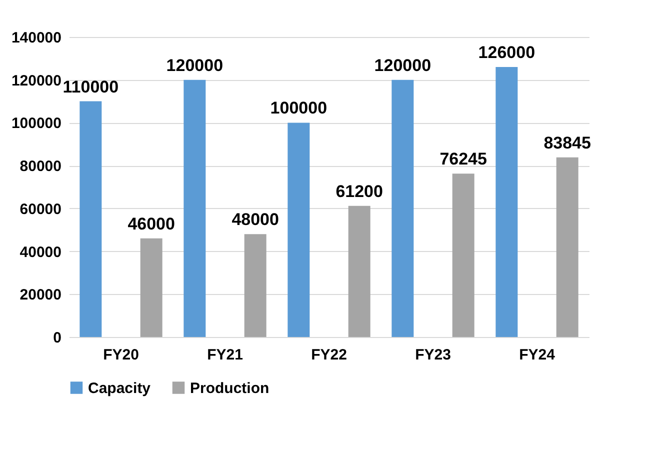 The image size is (660, 454). I want to click on data-label: 126000, so click(507, 52).